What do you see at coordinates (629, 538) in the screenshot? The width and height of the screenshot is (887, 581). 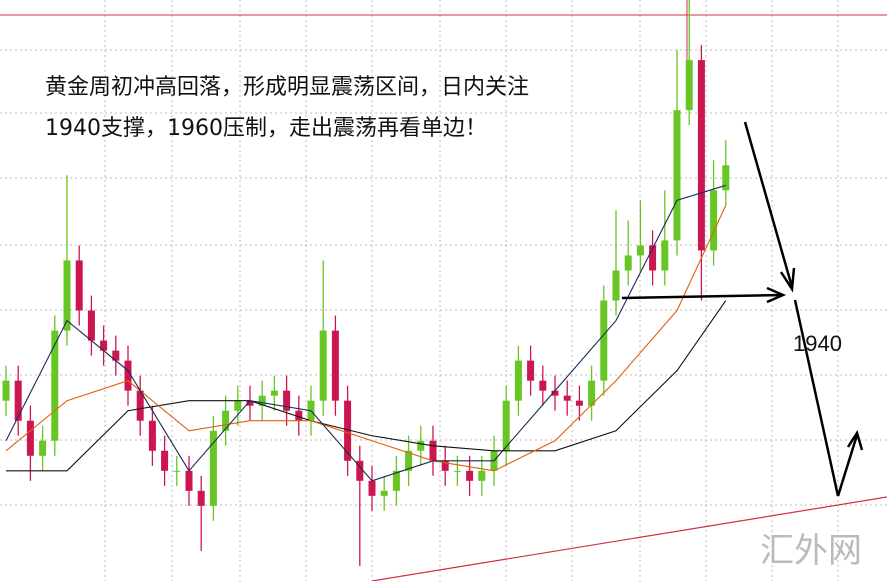 I see `trend-line` at bounding box center [629, 538].